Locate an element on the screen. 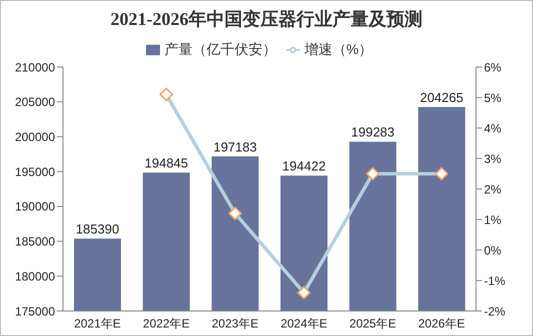  data-label: 194422 is located at coordinates (304, 166).